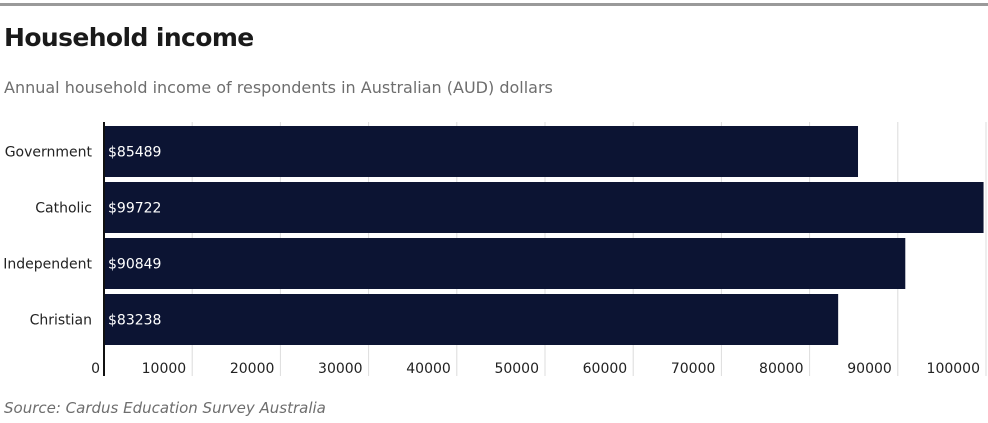 The image size is (988, 423). What do you see at coordinates (95, 369) in the screenshot?
I see `x-tick-label: 0` at bounding box center [95, 369].